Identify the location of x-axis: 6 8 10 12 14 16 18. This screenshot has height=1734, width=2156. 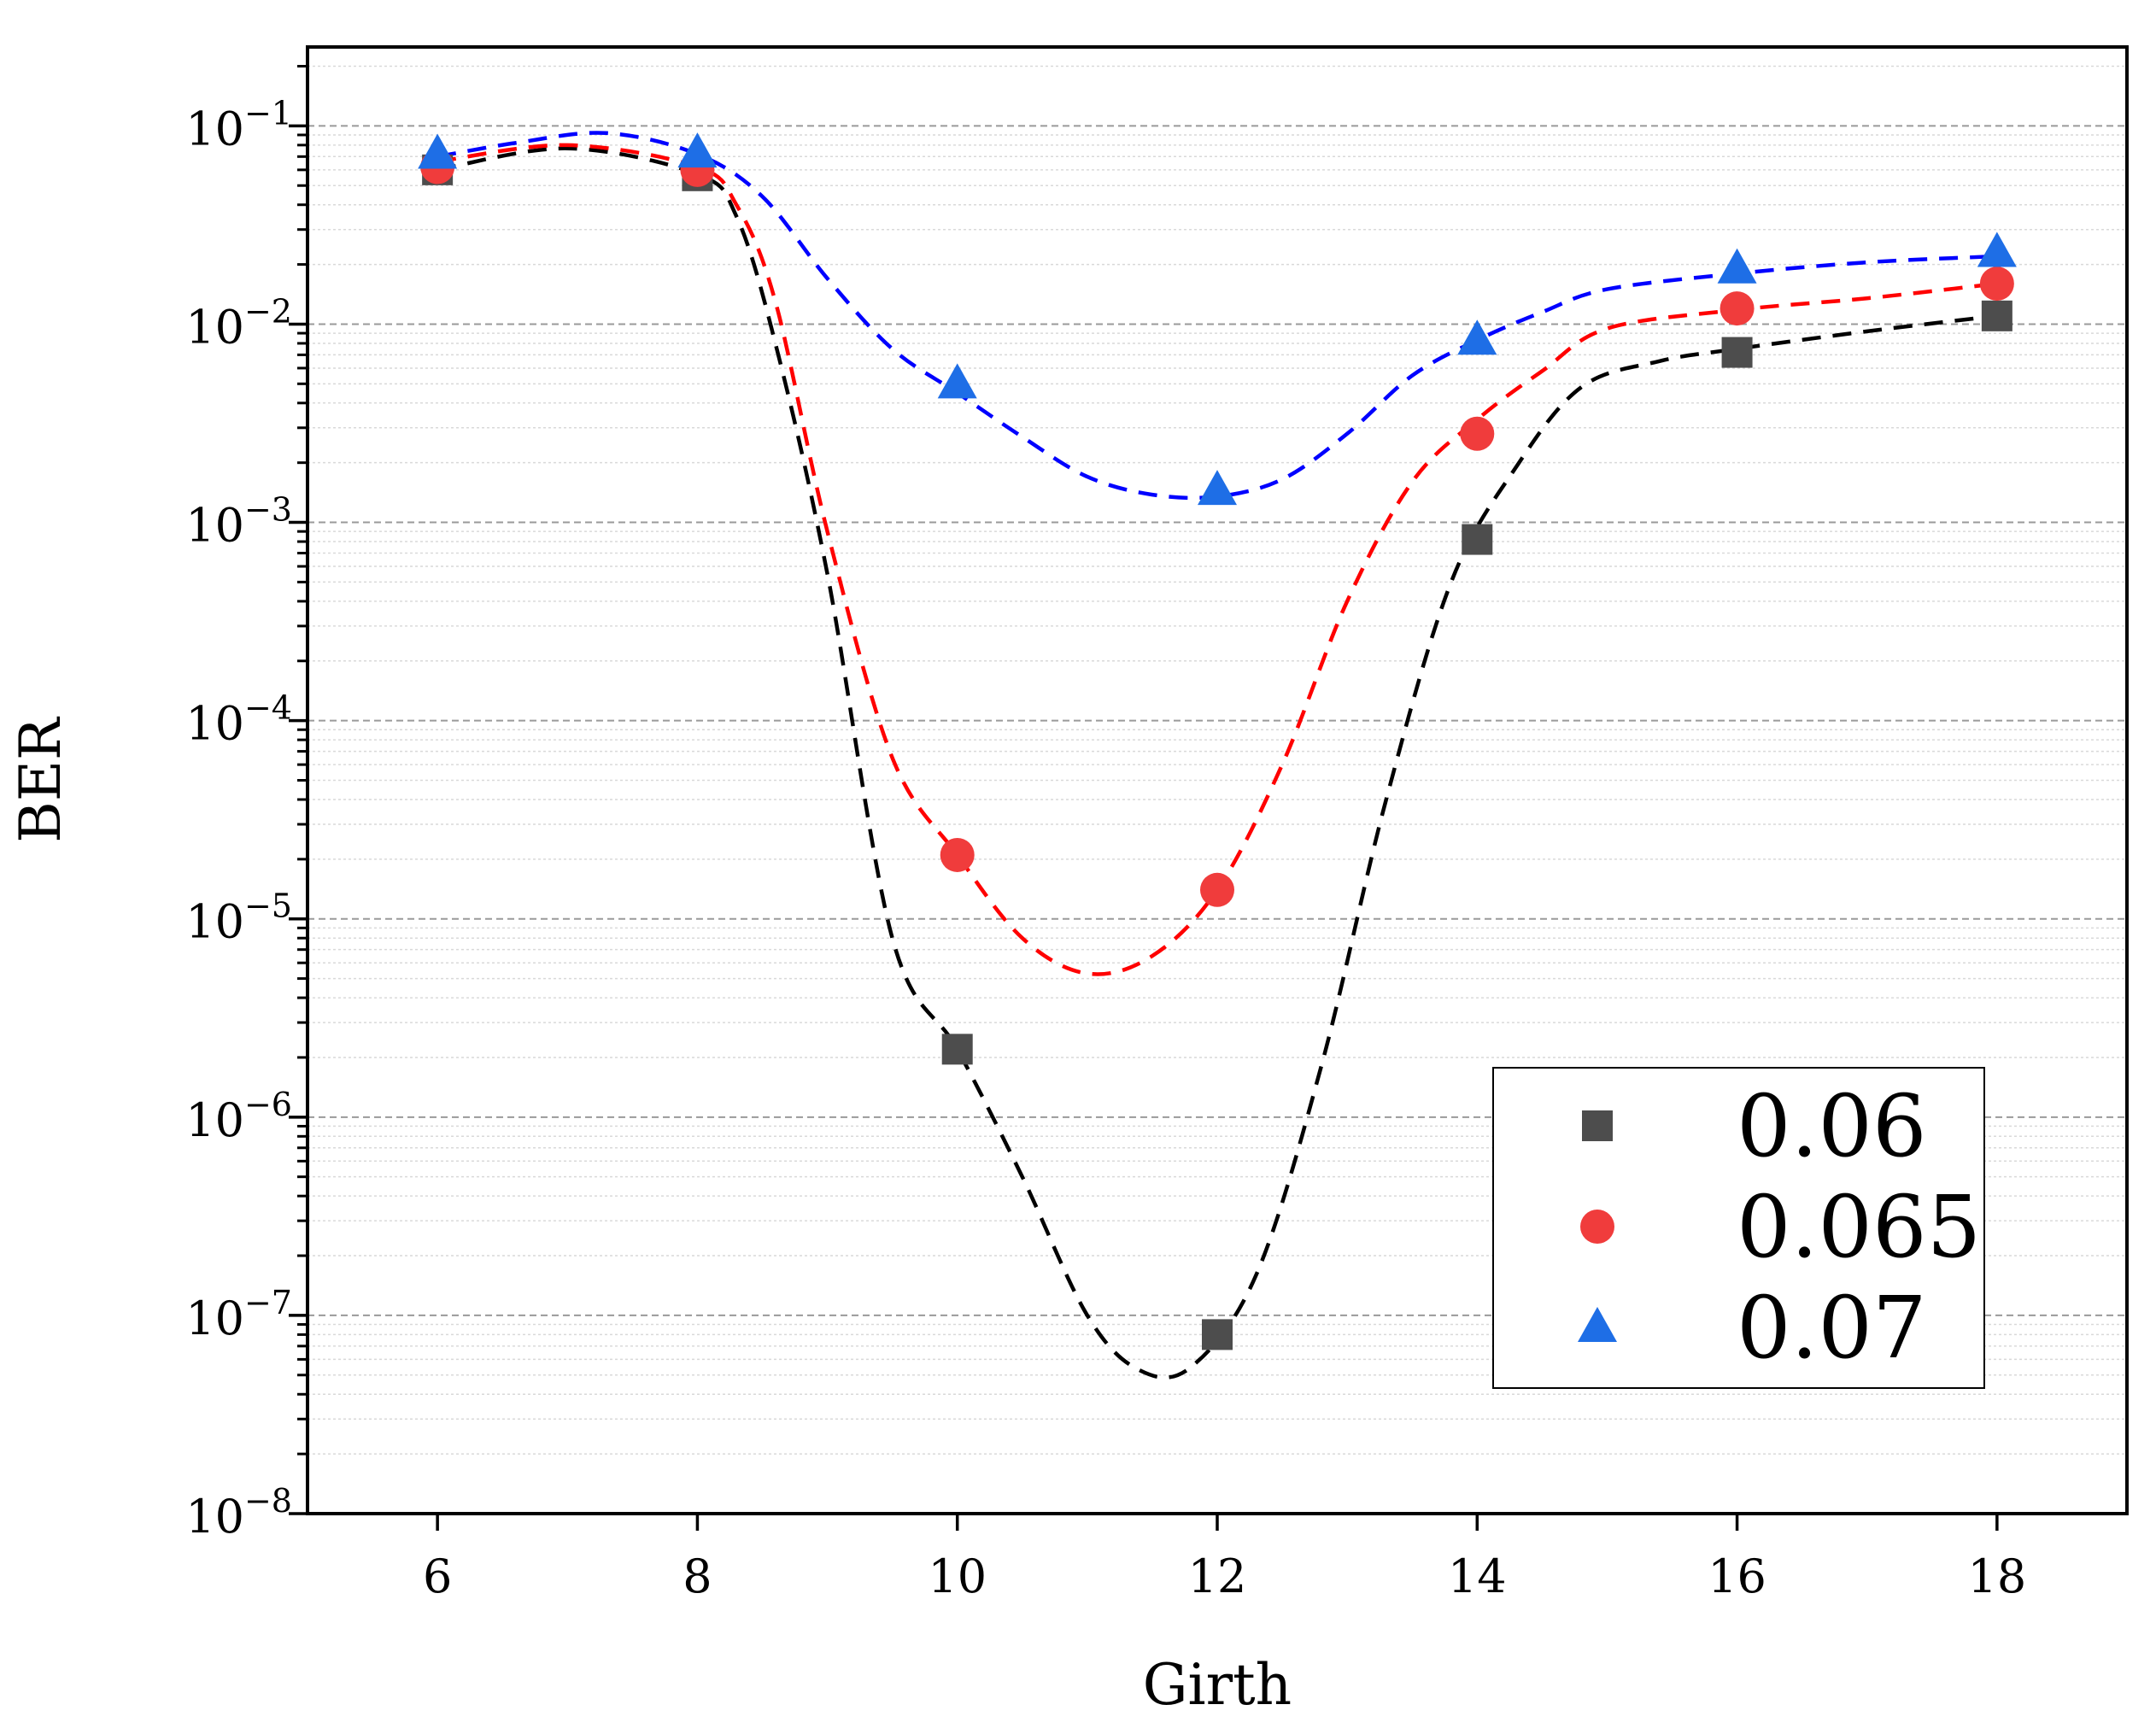
(1225, 1559).